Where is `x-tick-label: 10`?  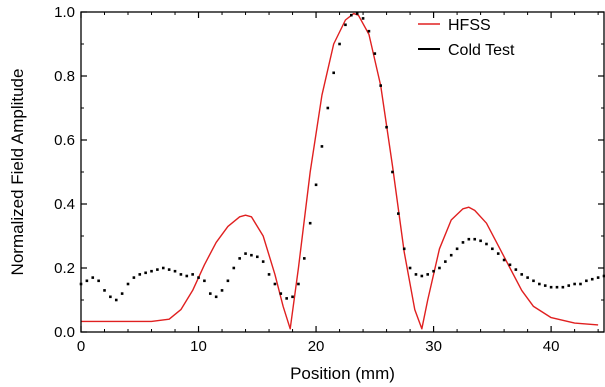
x-tick-label: 10 is located at coordinates (198, 346).